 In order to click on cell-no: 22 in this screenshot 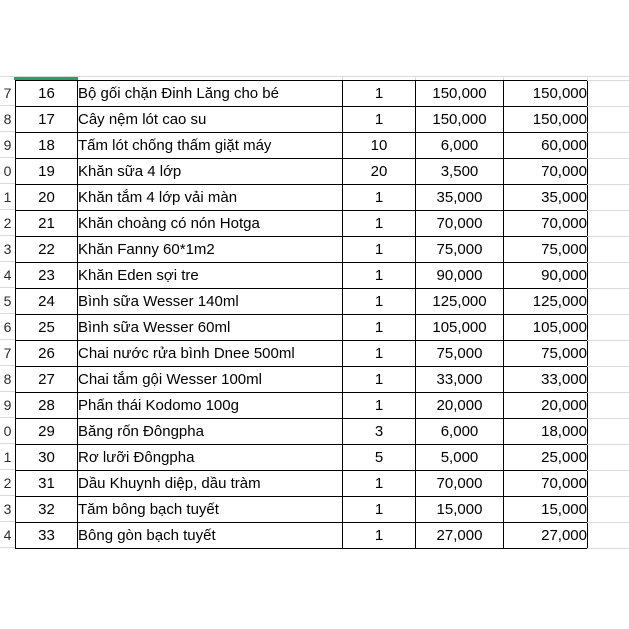, I will do `click(46, 249)`.